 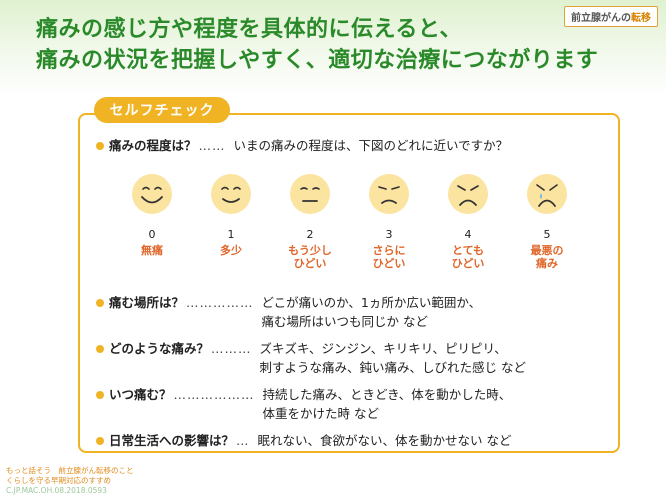 I want to click on neutral-face-icon, so click(x=310, y=194).